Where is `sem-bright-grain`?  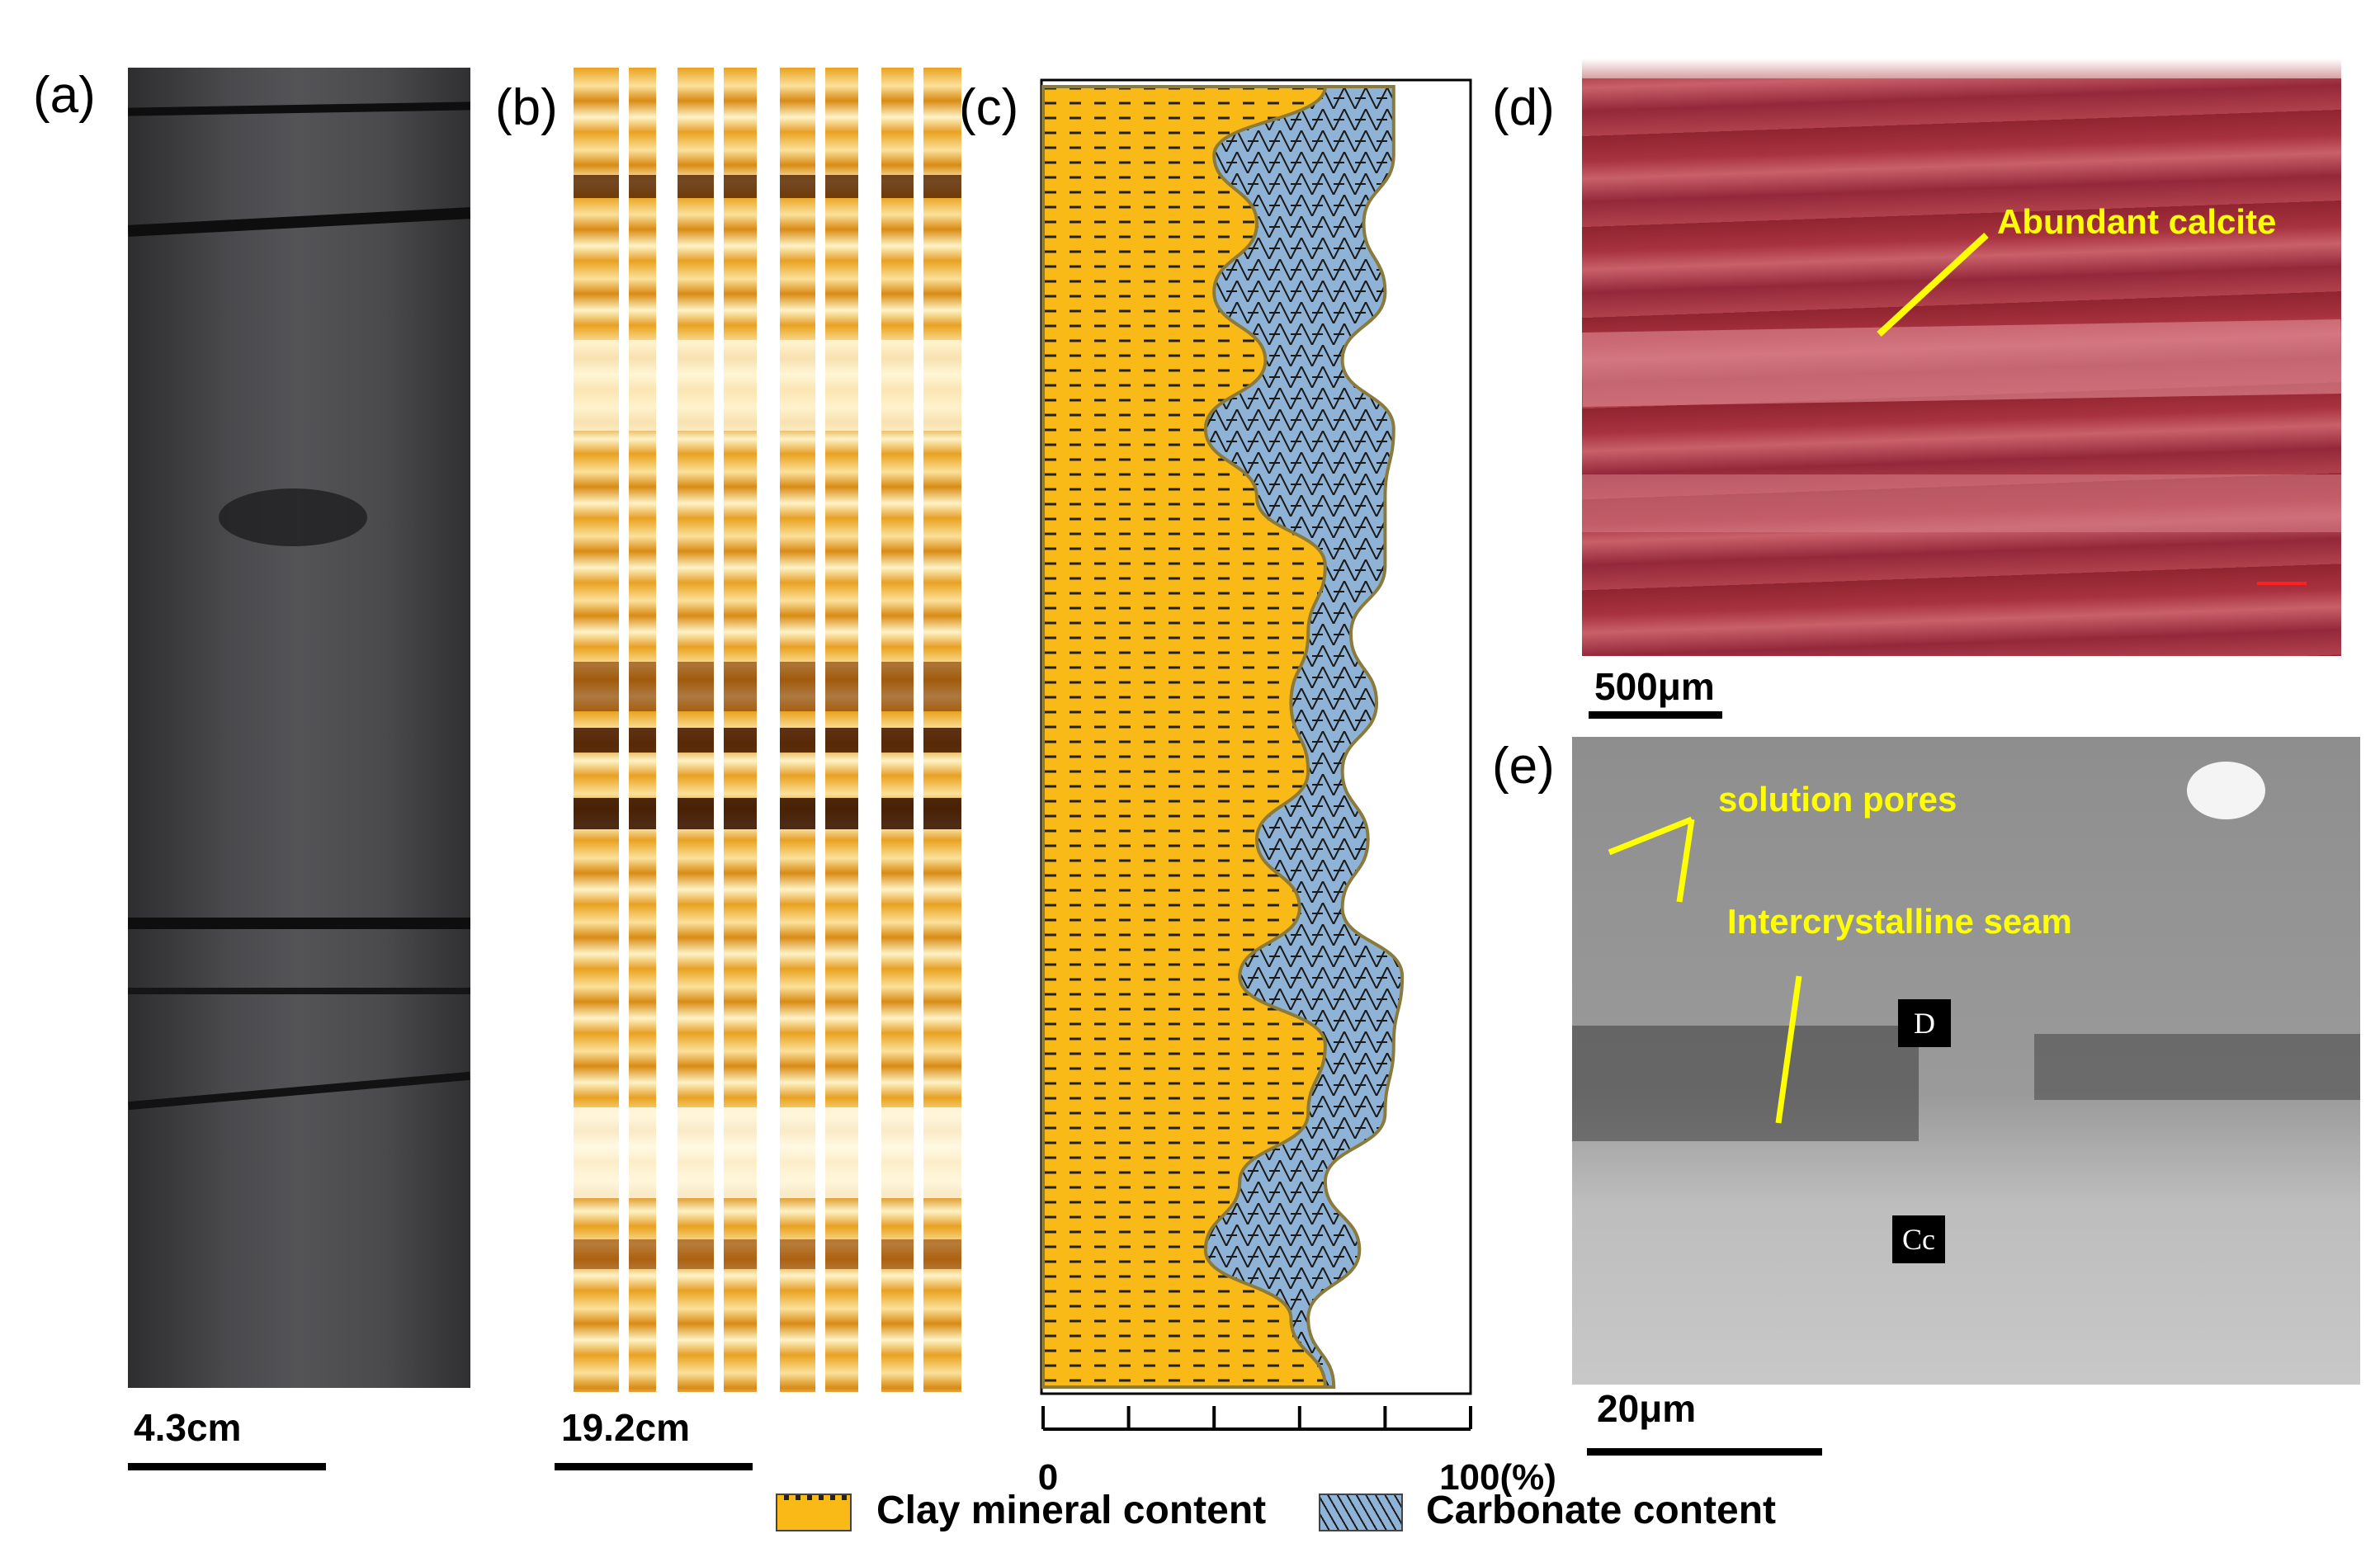
sem-bright-grain is located at coordinates (2226, 790).